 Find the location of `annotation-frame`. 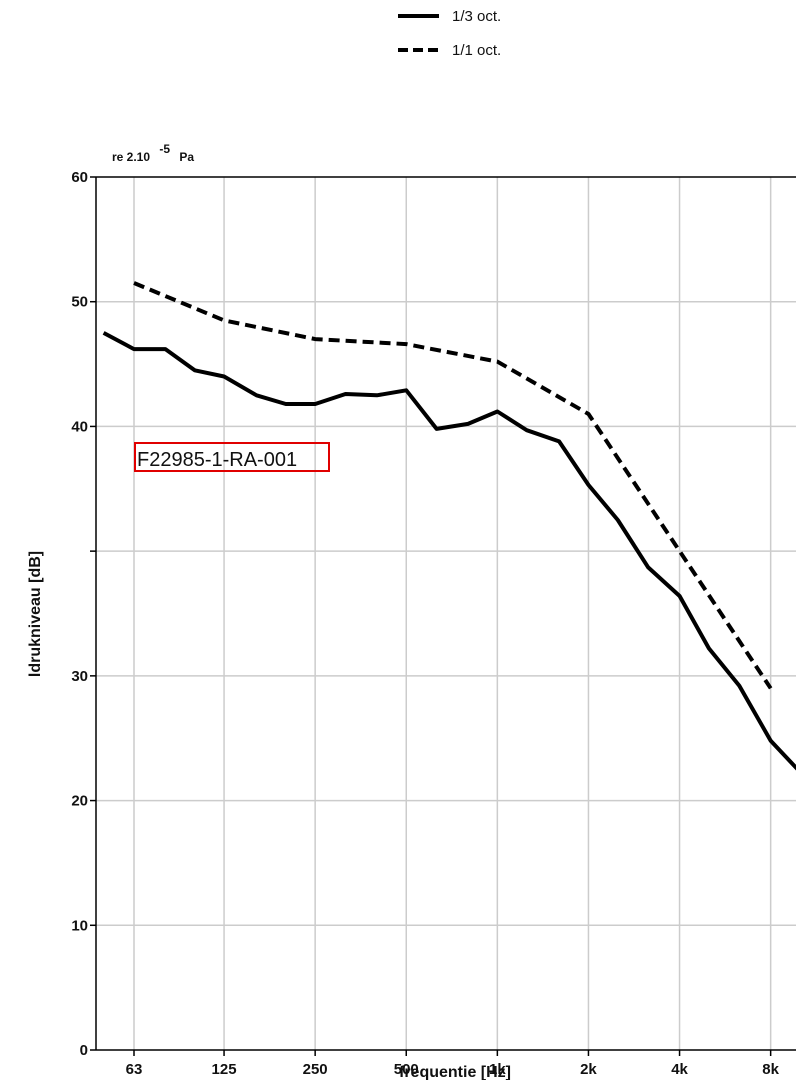

annotation-frame is located at coordinates (232, 457).